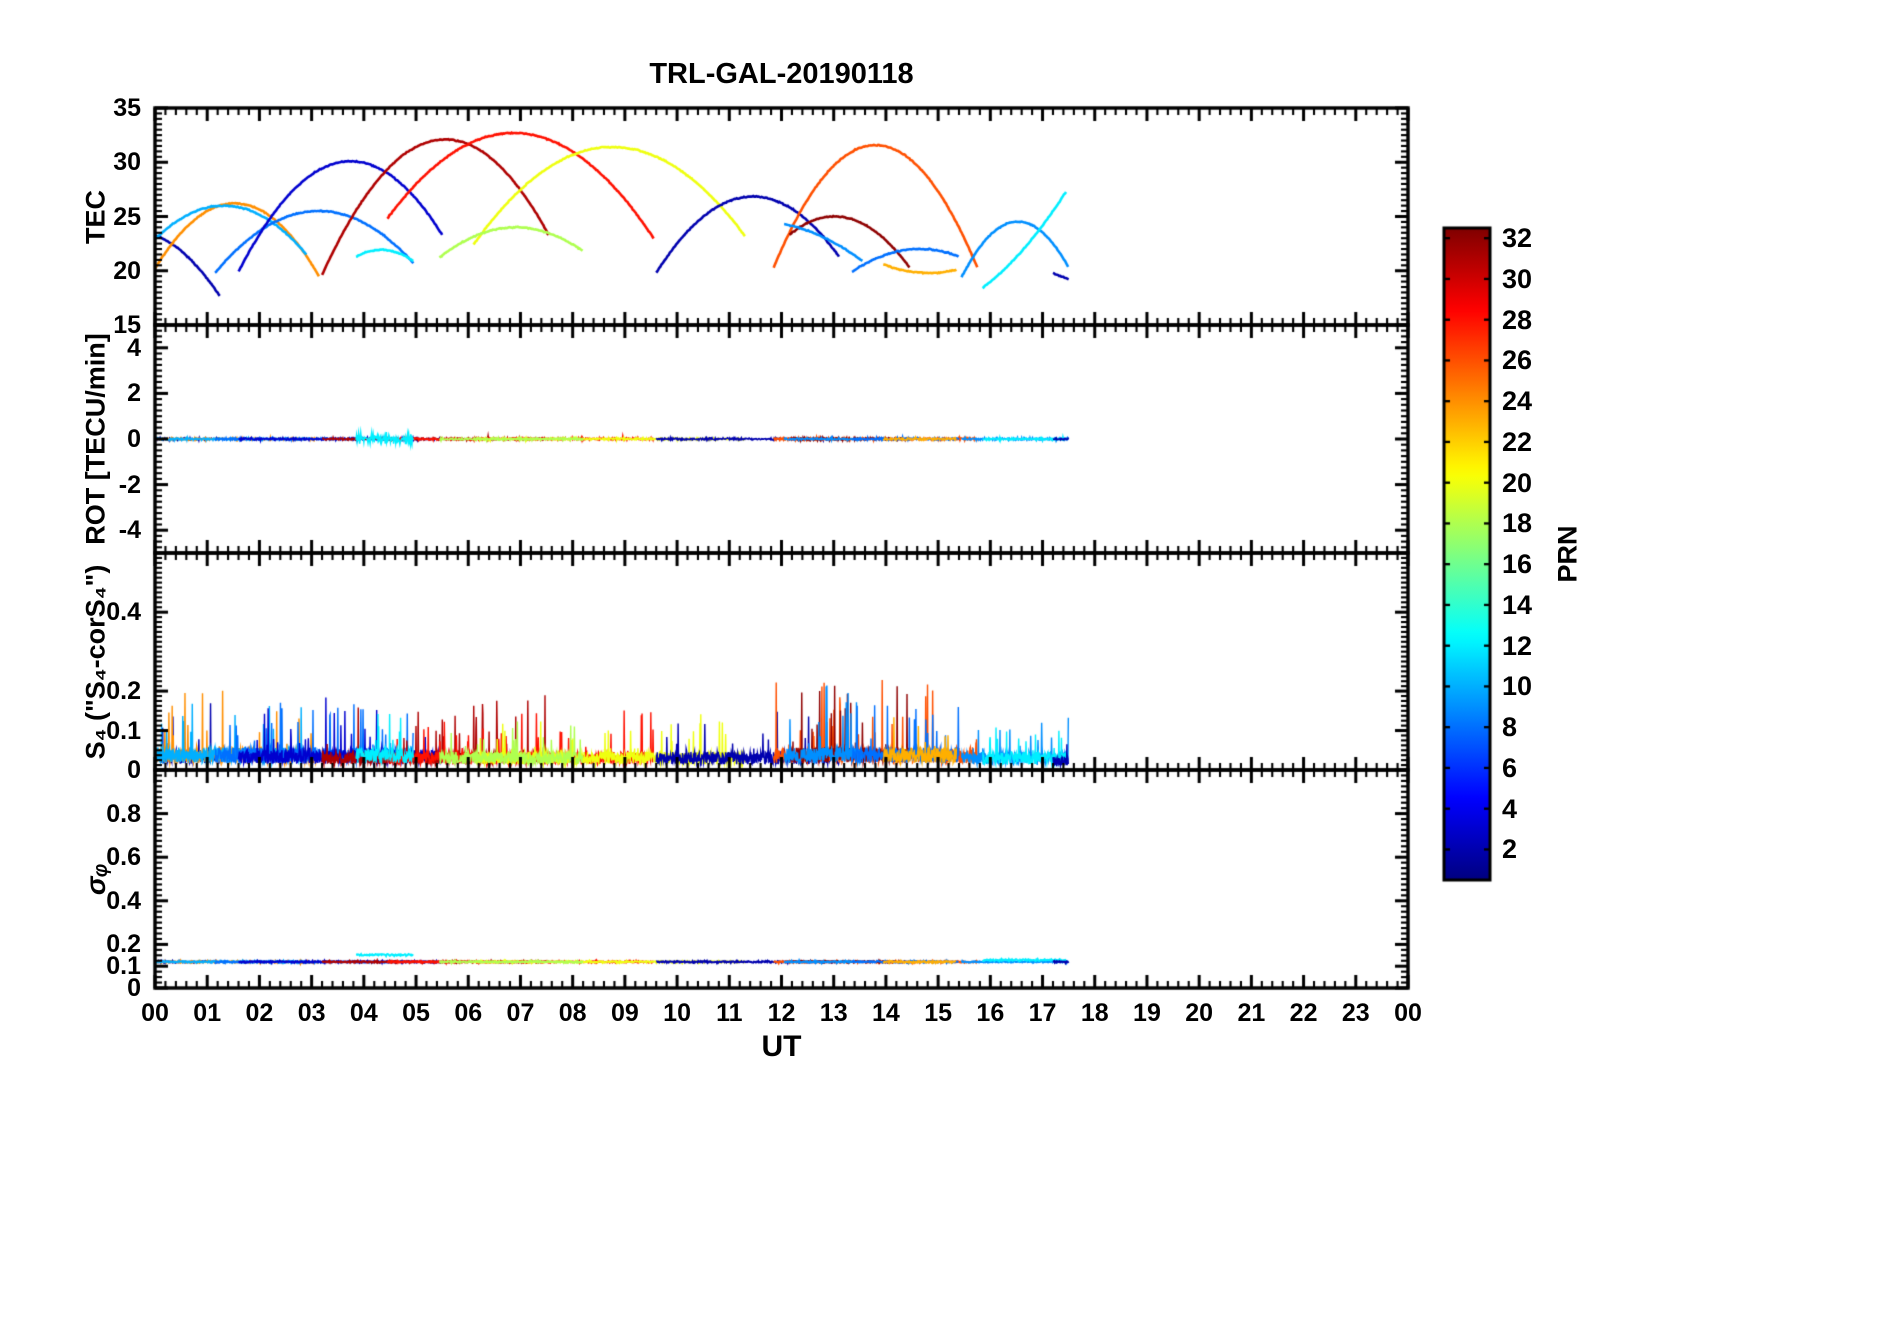  What do you see at coordinates (781, 1013) in the screenshot?
I see `x-tick-label: 12` at bounding box center [781, 1013].